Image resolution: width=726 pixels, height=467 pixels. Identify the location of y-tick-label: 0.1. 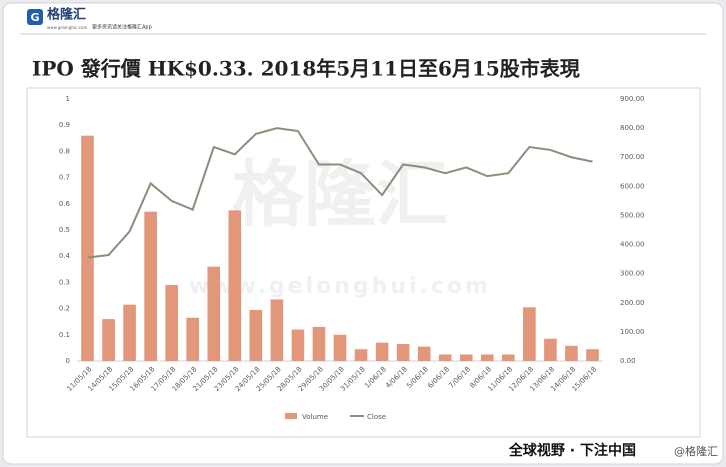
(64, 335).